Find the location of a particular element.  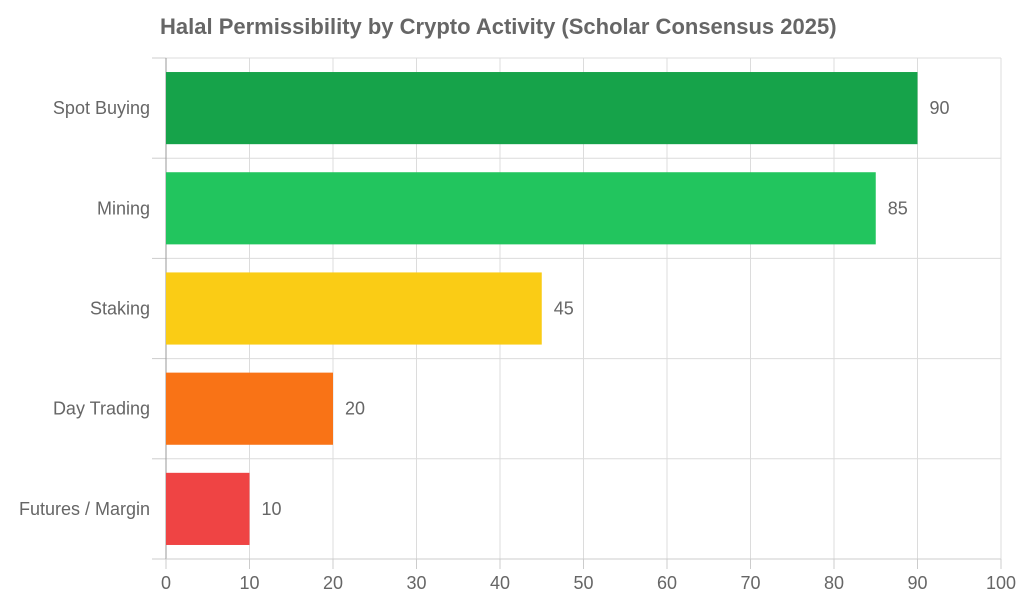

x-tick-label: 20 is located at coordinates (333, 583).